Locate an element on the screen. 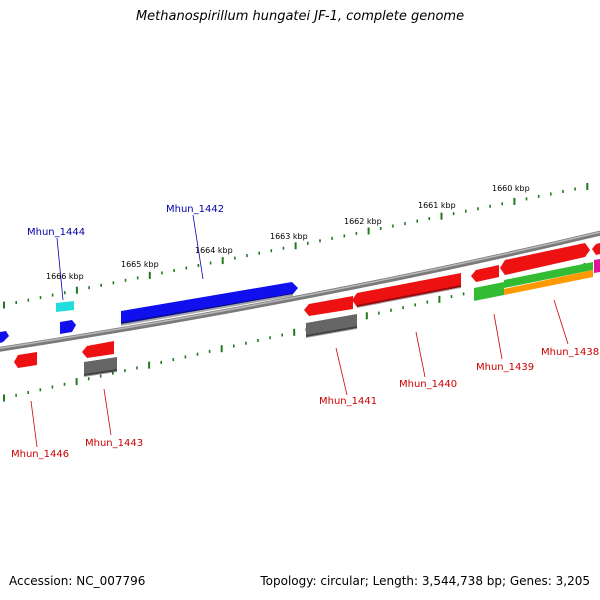 The width and height of the screenshot is (600, 600). scale-label: 1660 kbp is located at coordinates (511, 188).